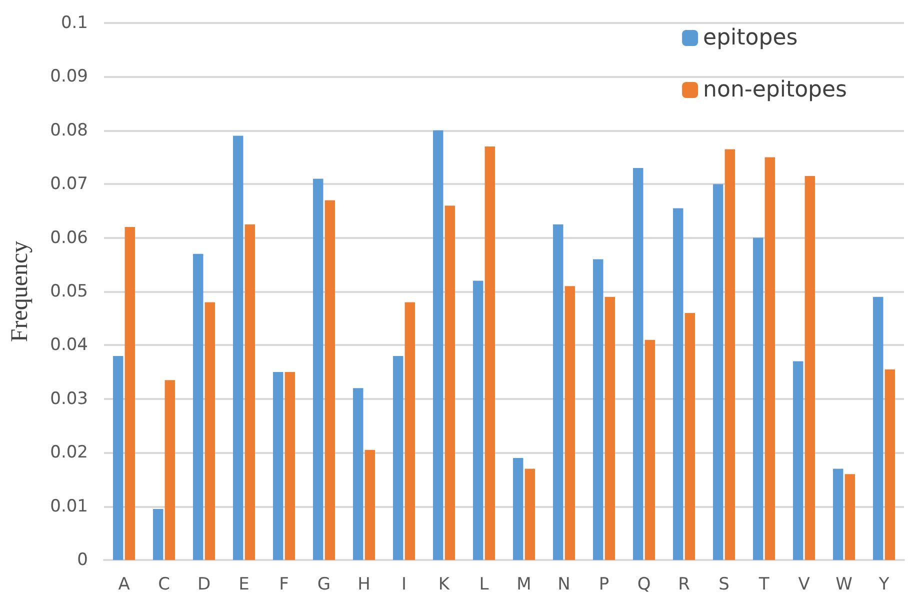 The image size is (912, 607). I want to click on x-tick-label: E, so click(244, 584).